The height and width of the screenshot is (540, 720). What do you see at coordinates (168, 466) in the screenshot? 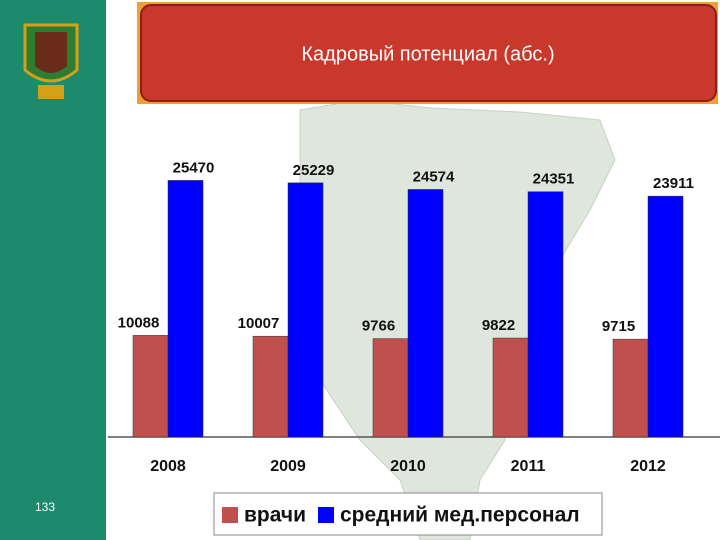
I see `x-tick-label: 2008` at bounding box center [168, 466].